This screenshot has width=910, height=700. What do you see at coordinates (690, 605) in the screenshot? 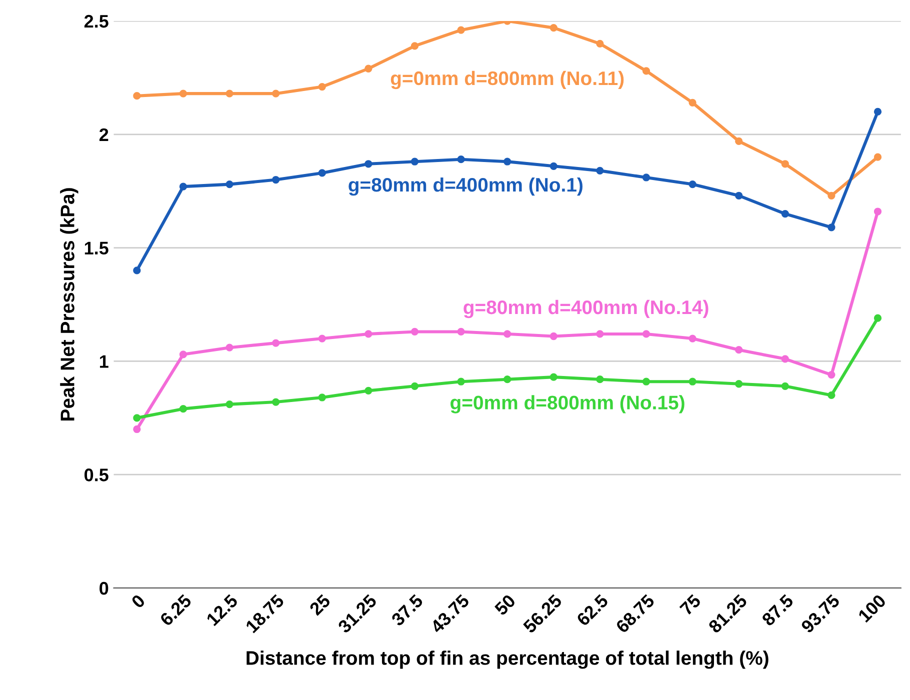
I see `x-tick-label: 75` at bounding box center [690, 605].